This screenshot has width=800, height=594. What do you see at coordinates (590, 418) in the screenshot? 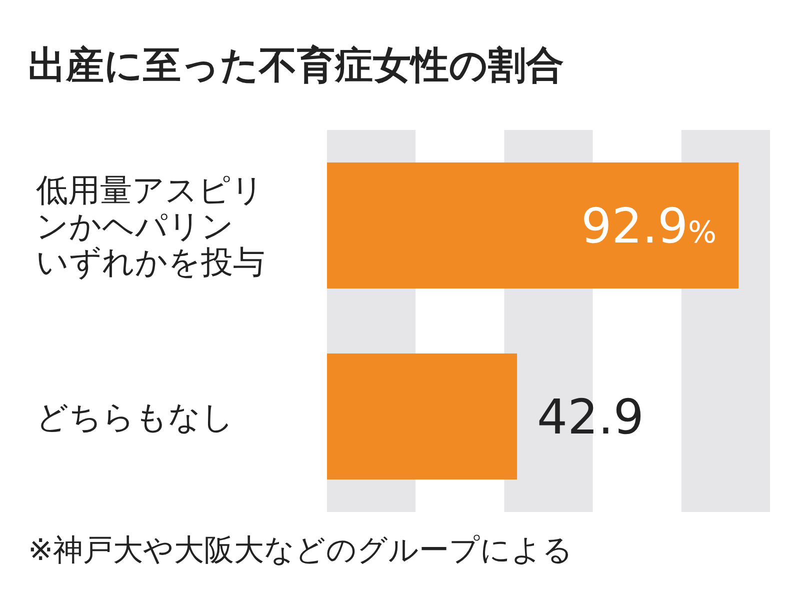
I see `data-label: 42.9` at bounding box center [590, 418].